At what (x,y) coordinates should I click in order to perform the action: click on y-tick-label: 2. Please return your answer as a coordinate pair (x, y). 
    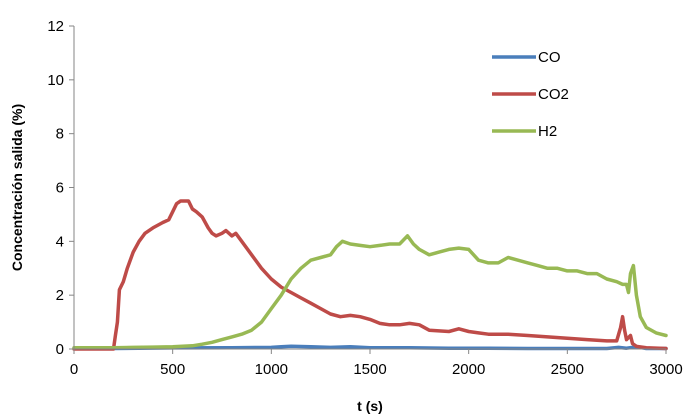
    Looking at the image, I should click on (60, 295).